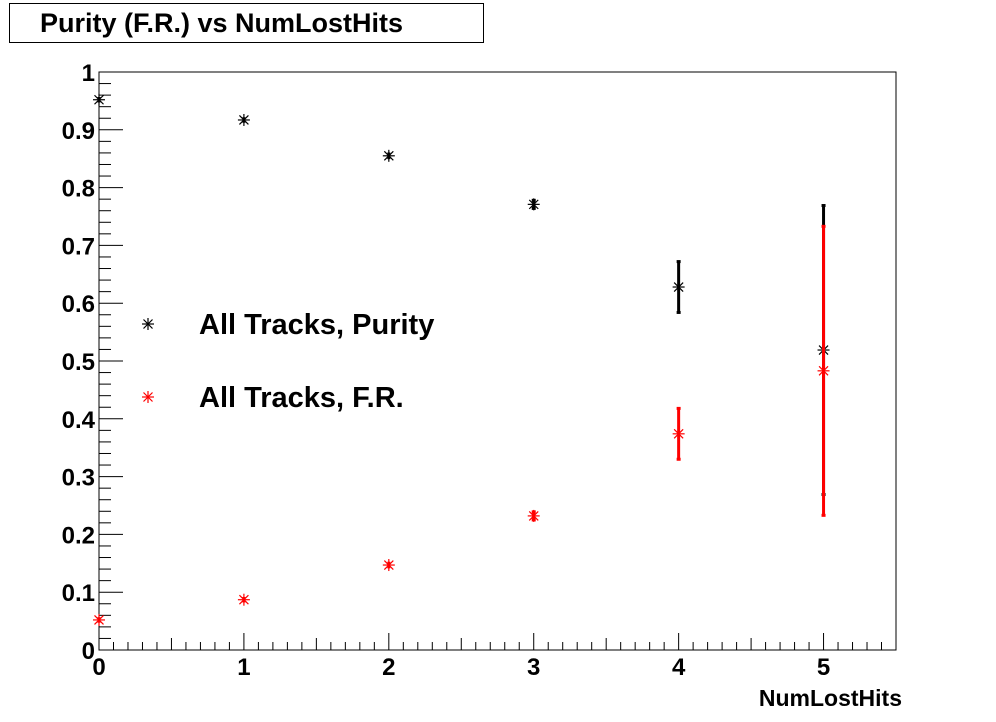 Image resolution: width=996 pixels, height=722 pixels. I want to click on x-tick-label: 1, so click(243, 667).